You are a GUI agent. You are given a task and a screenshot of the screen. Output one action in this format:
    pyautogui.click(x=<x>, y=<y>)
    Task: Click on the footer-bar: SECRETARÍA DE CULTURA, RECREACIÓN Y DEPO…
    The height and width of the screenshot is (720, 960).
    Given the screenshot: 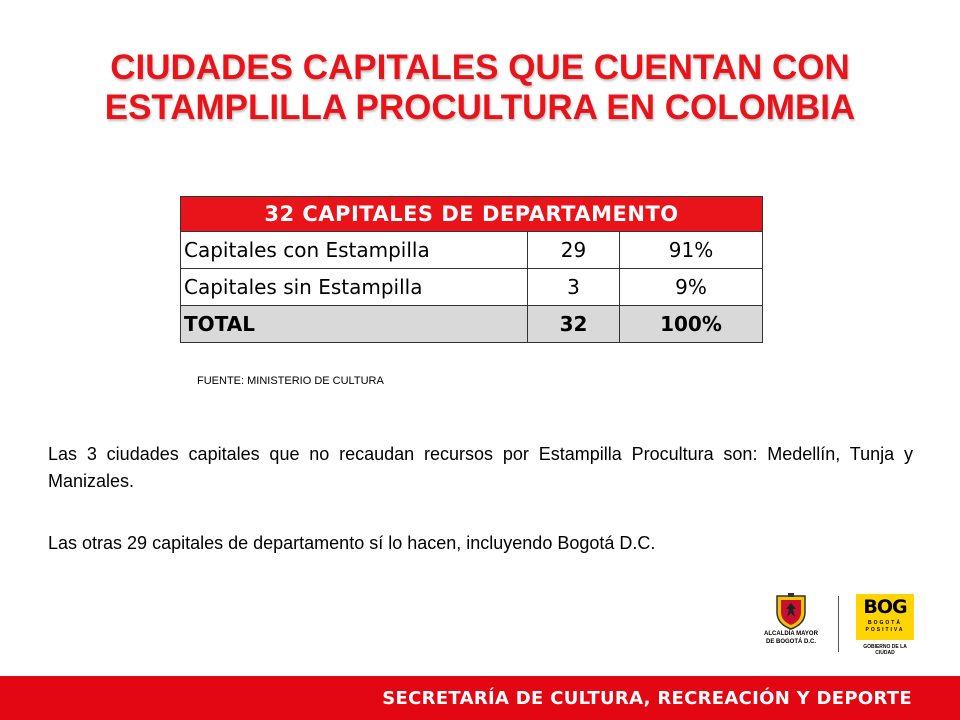 What is the action you would take?
    pyautogui.click(x=480, y=698)
    